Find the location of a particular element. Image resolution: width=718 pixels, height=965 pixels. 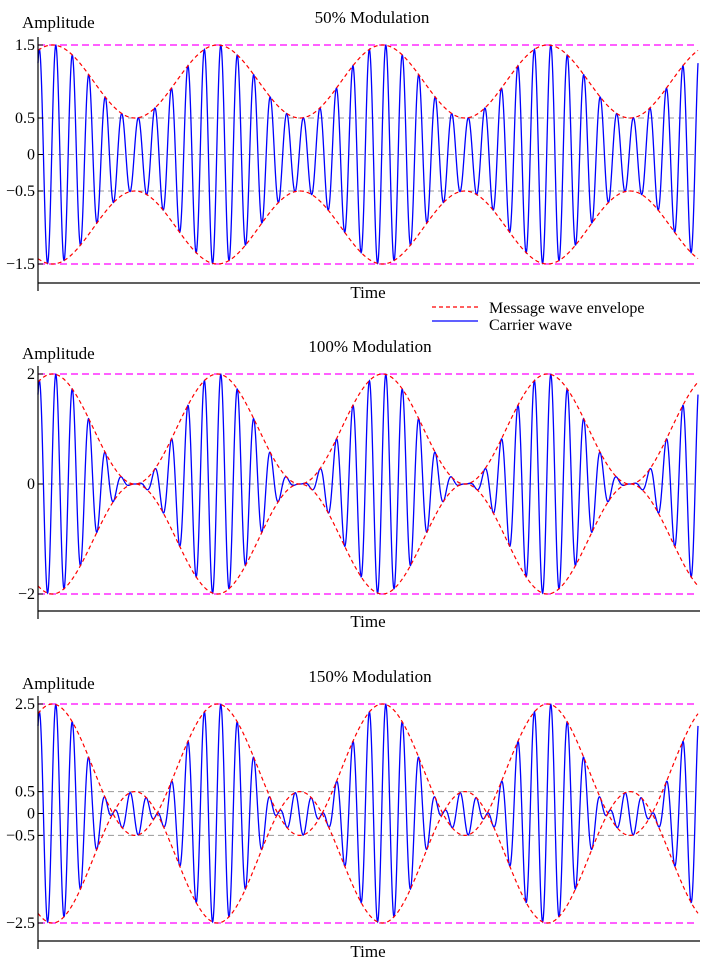

y-tick-label: 2 is located at coordinates (31, 374).